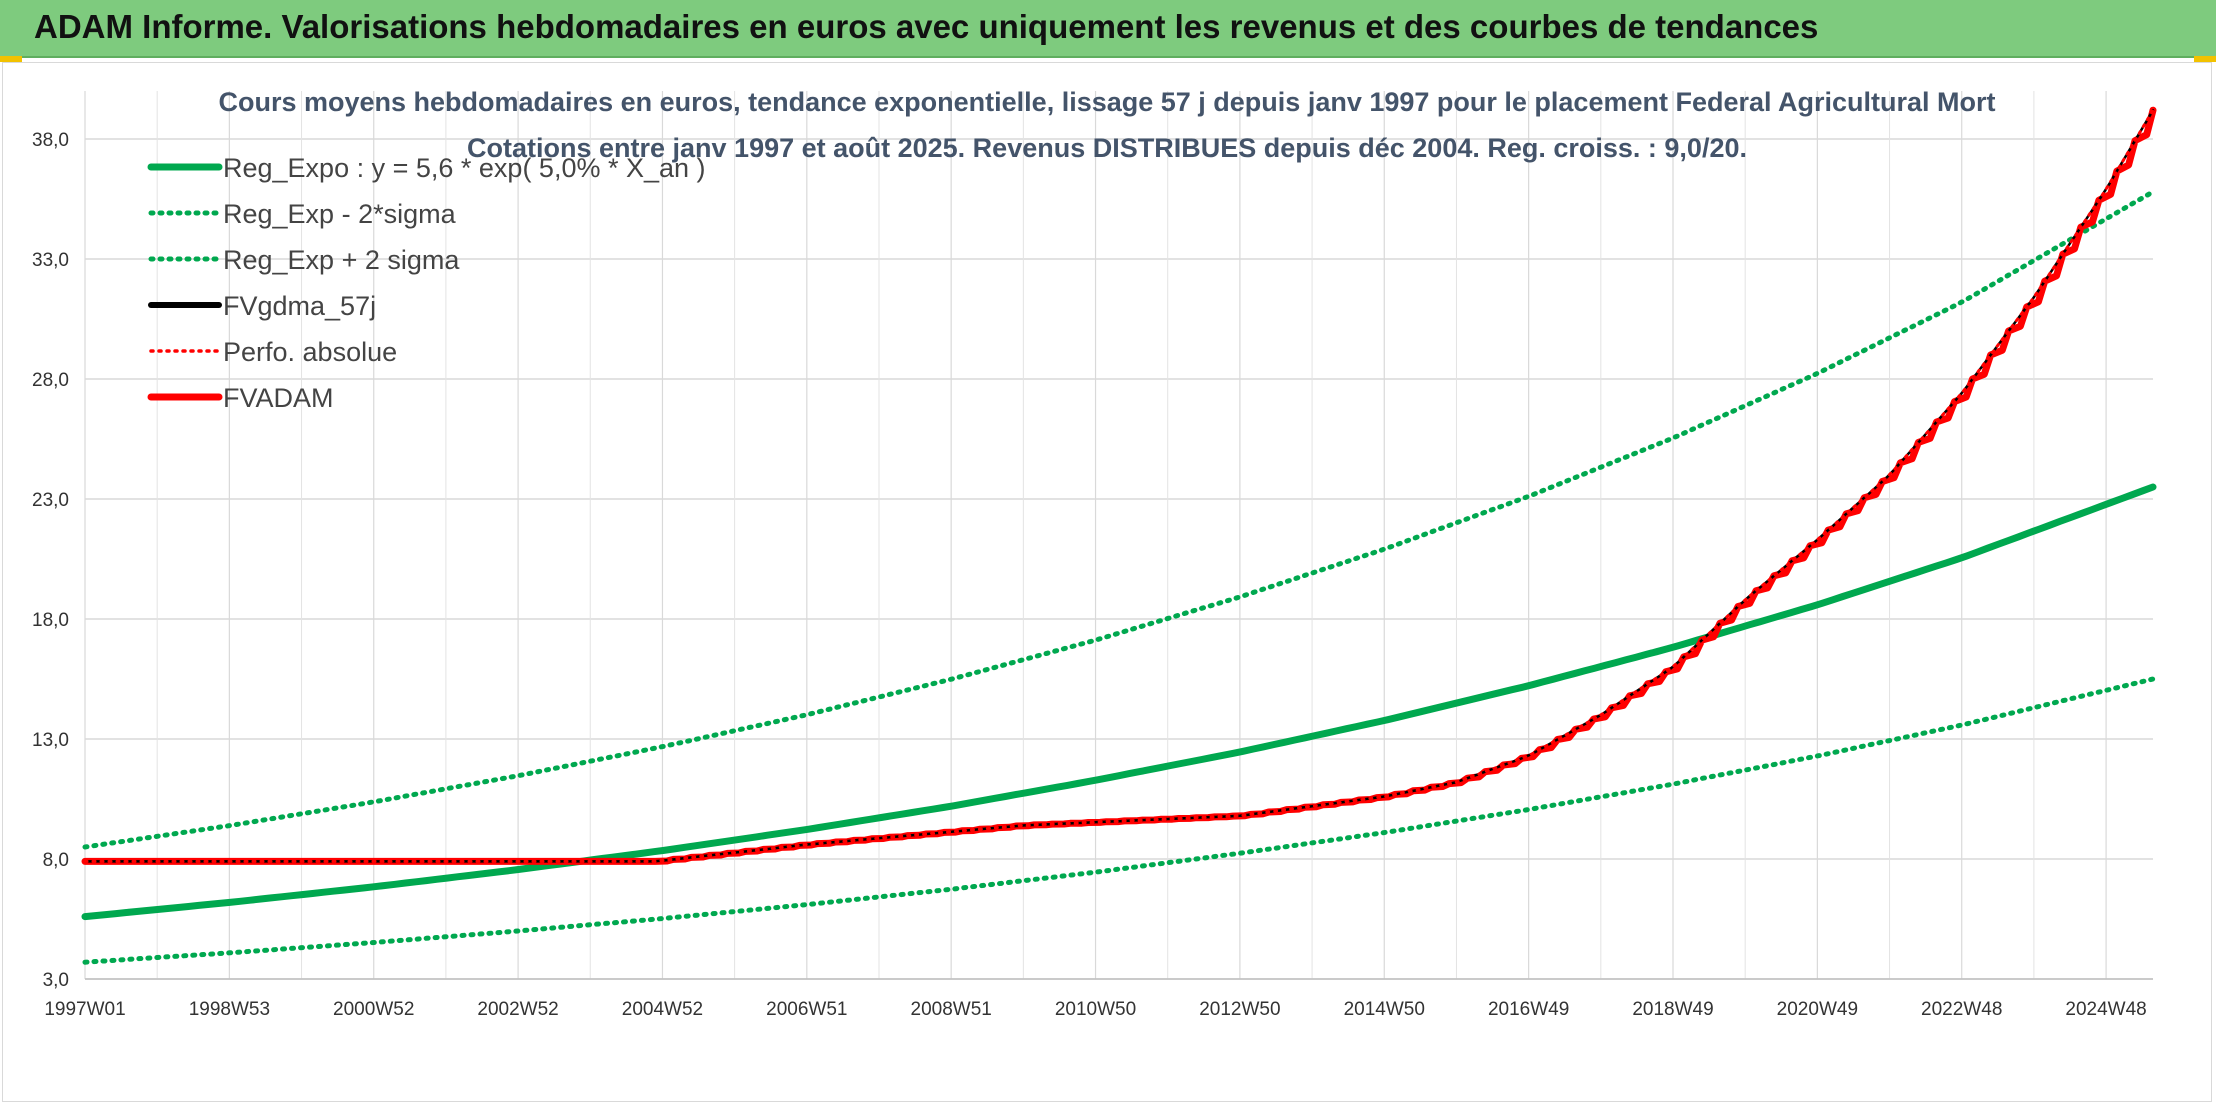 This screenshot has width=2216, height=1106. Describe the element at coordinates (464, 168) in the screenshot. I see `legend-label-1: Reg_Expo : y = 5,6 * exp( 5,0% * X_an )` at that location.